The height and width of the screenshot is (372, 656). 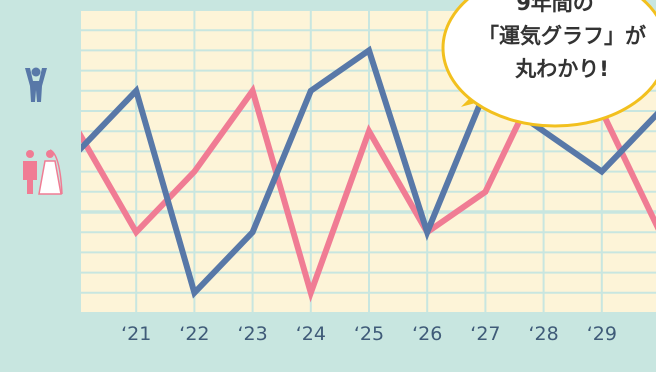 I want to click on callout-line-1: 9年間の, so click(x=555, y=7).